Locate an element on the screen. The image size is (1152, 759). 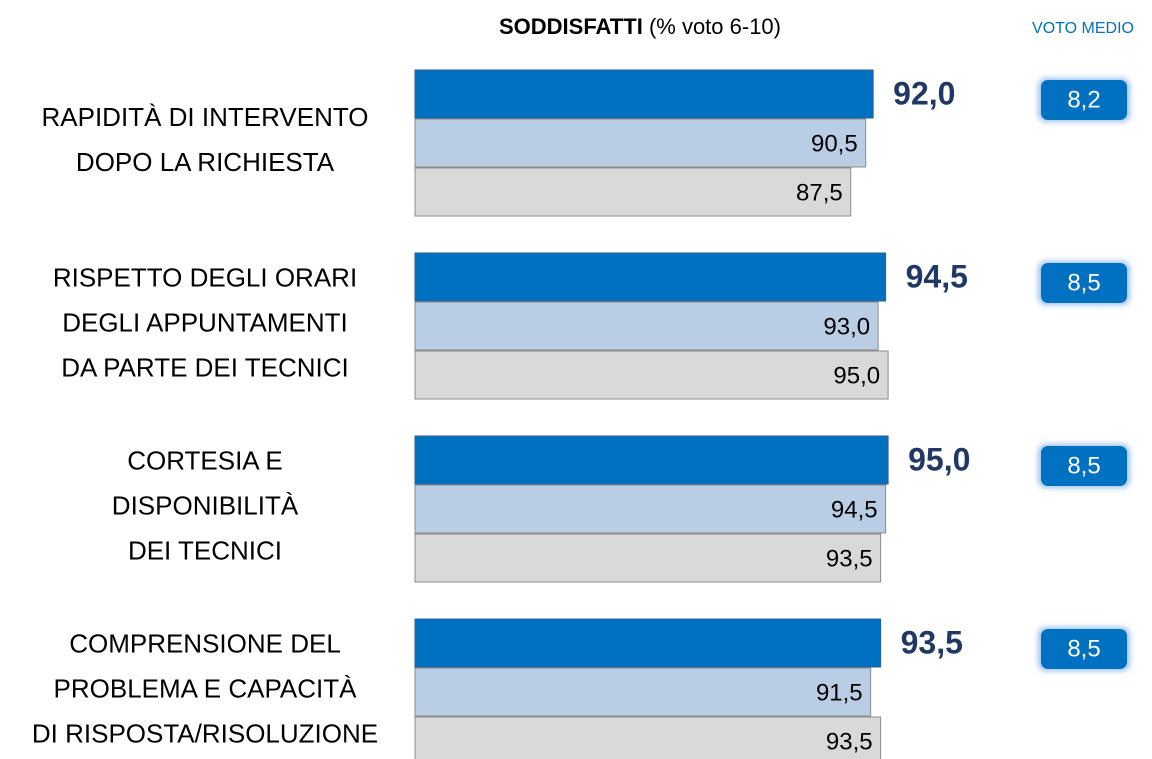
average-title: VOTO MEDIO is located at coordinates (1083, 28).